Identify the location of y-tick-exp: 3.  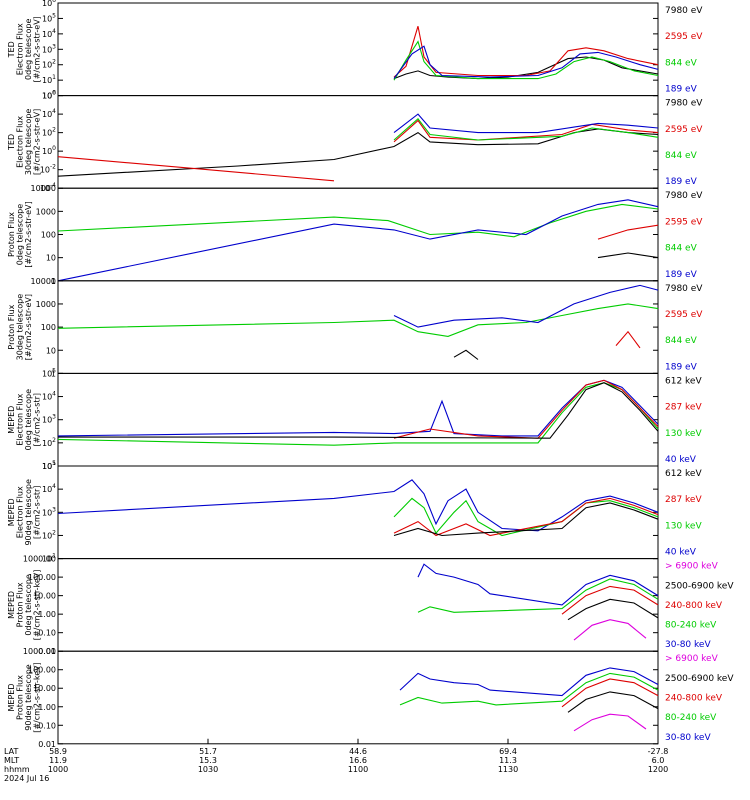
(54, 417).